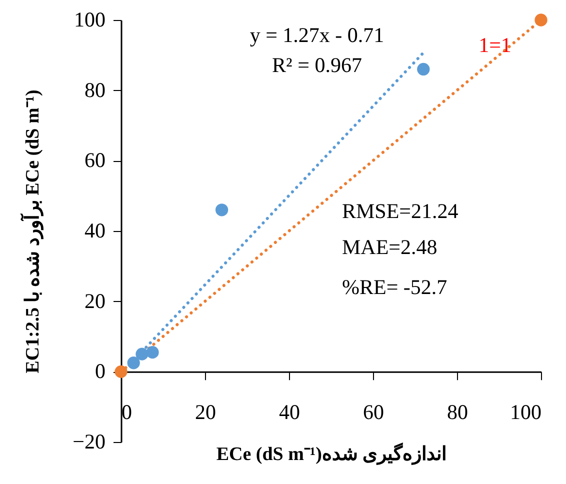 This screenshot has height=484, width=566. What do you see at coordinates (457, 412) in the screenshot?
I see `x-tick-label: 80` at bounding box center [457, 412].